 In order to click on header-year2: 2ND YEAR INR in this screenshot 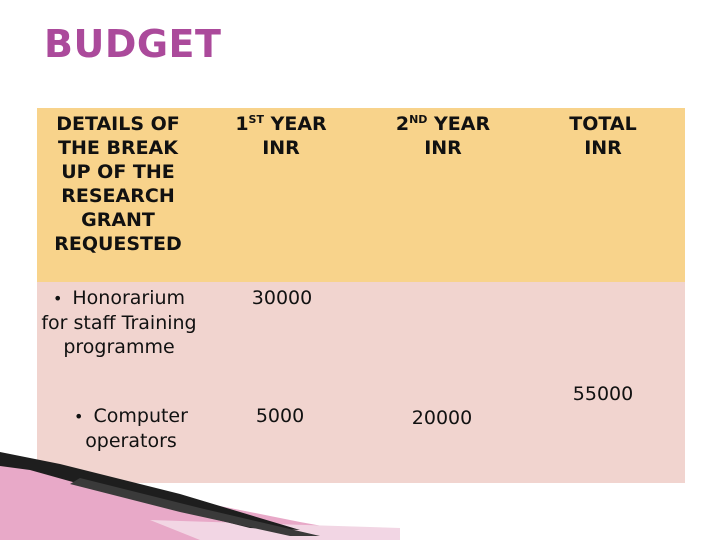, I will do `click(443, 136)`.